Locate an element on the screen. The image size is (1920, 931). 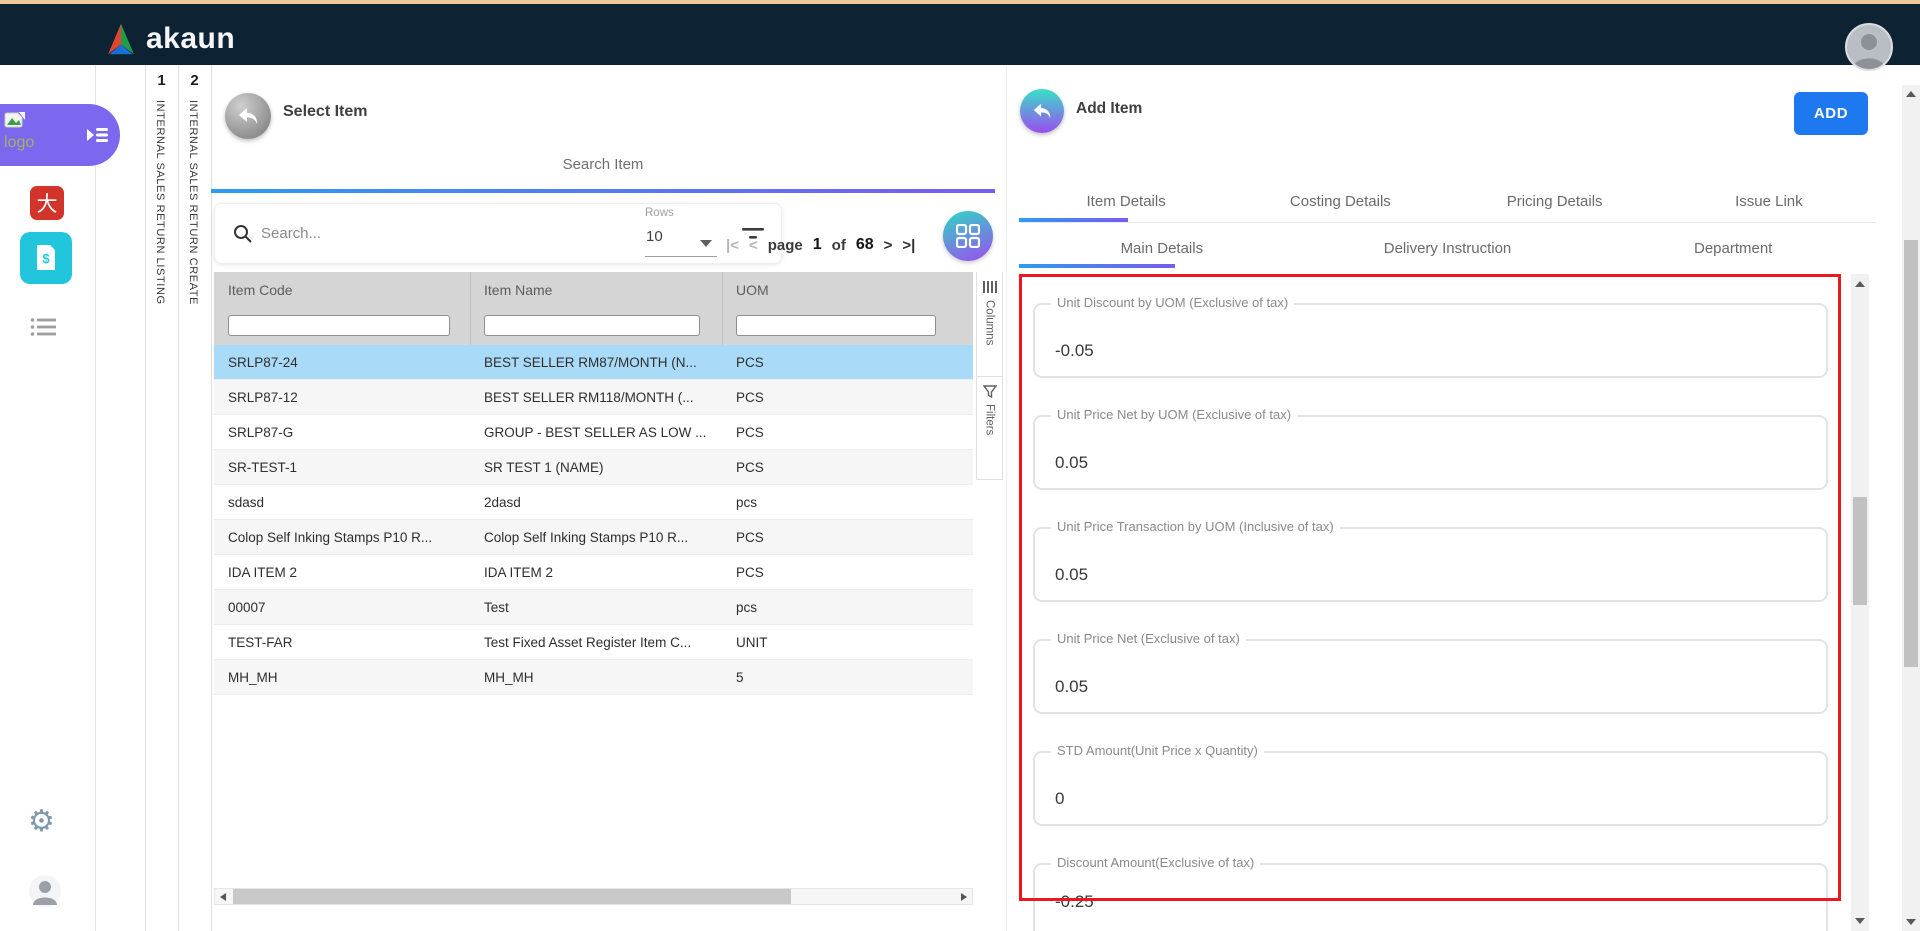
list-menu-icon is located at coordinates (43, 327).